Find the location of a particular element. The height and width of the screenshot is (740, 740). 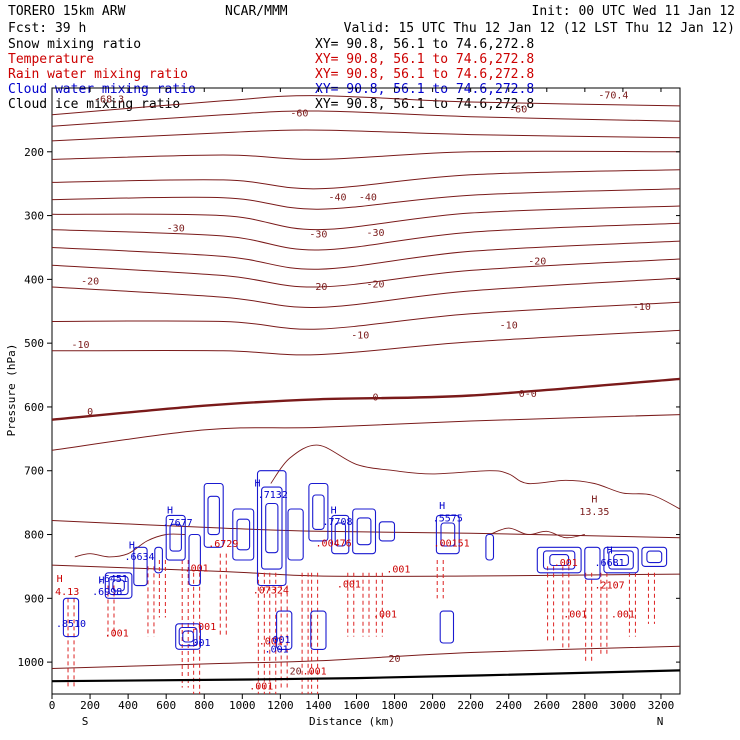

init-time: Init: 00 UTC Wed 11 Jan 12 is located at coordinates (634, 11).